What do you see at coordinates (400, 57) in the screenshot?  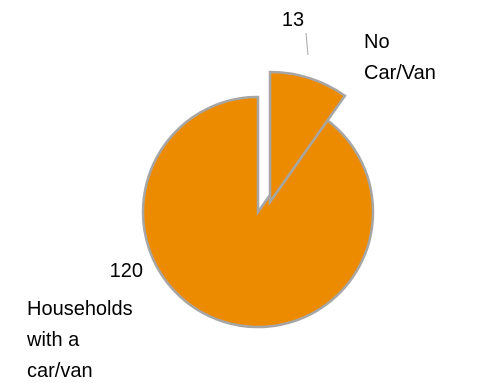 I see `data-label-category-no-car-van: No Car/Van` at bounding box center [400, 57].